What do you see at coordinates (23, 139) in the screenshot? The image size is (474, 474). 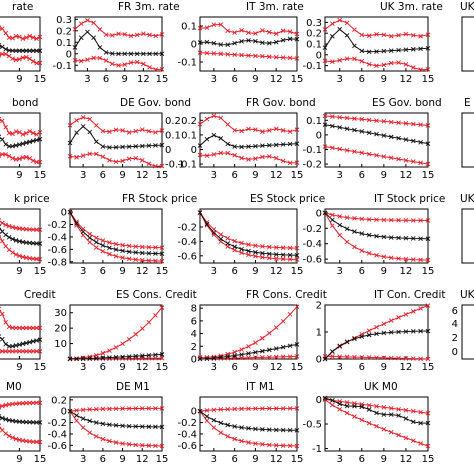 I see `chart-panel: bond 9 15` at bounding box center [23, 139].